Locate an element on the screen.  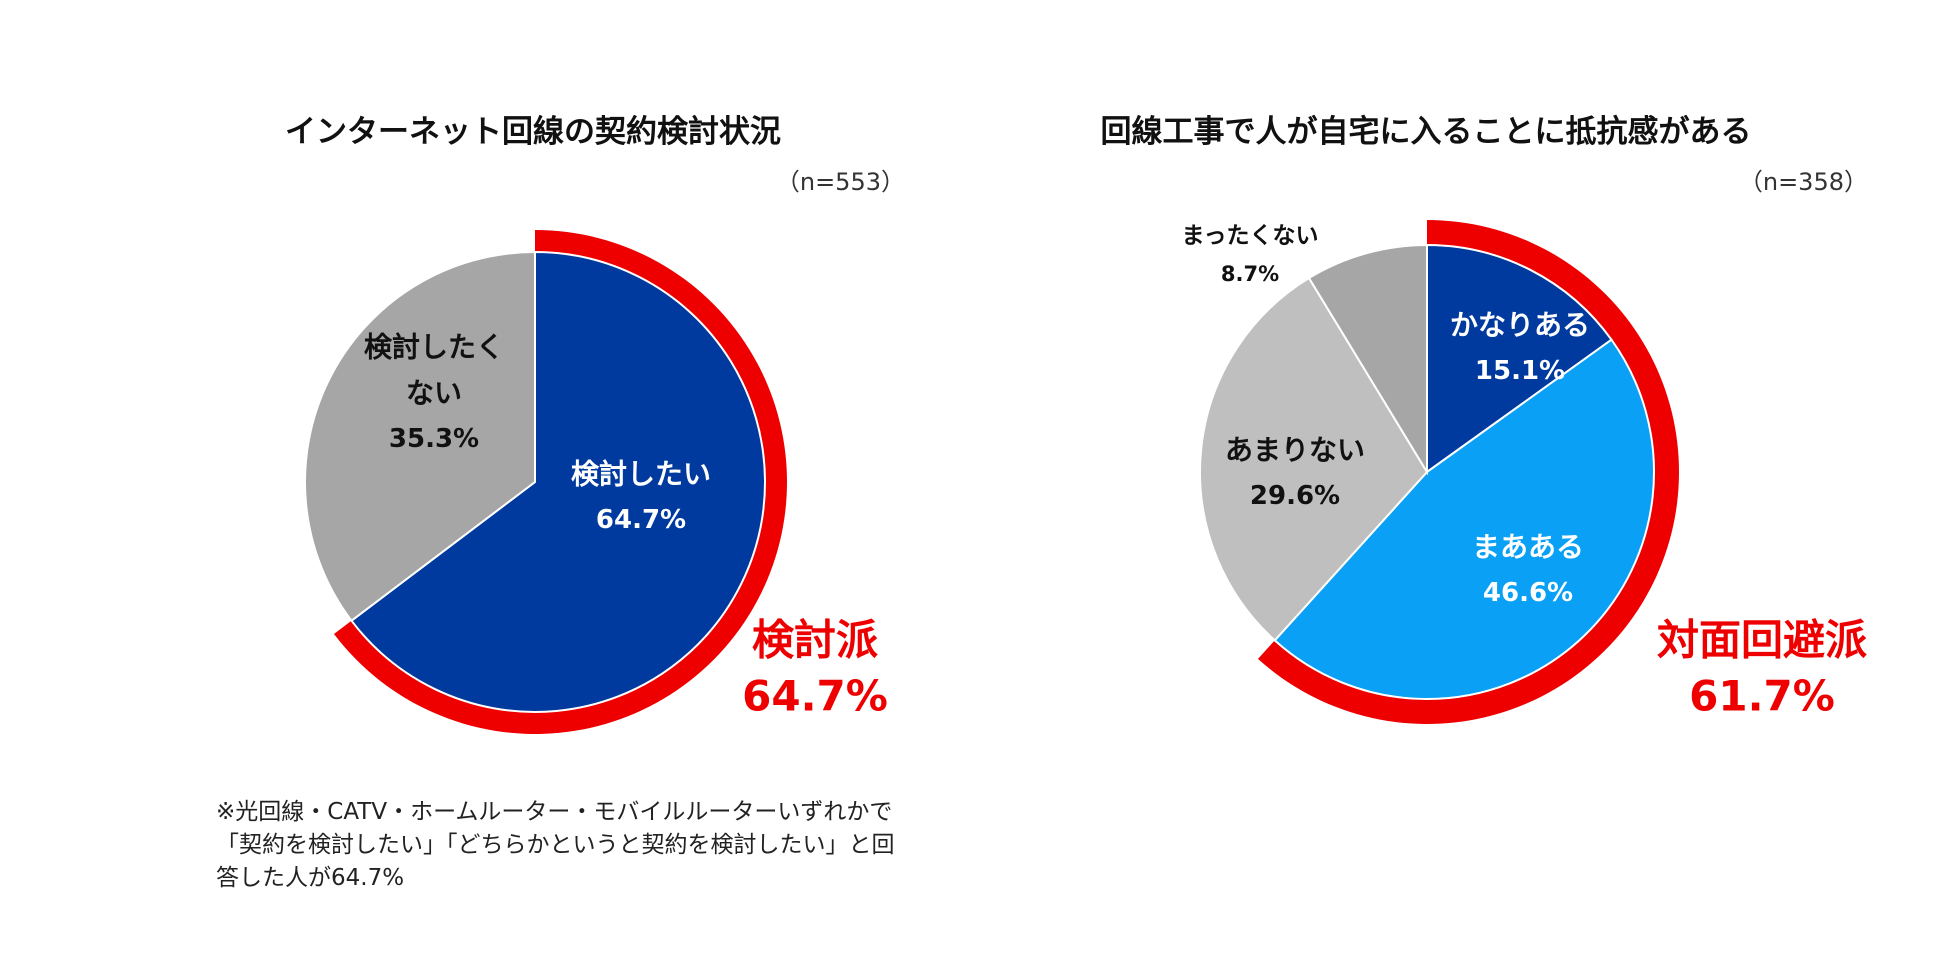
chart1-slice-1-label: 検討したい is located at coordinates (641, 474).